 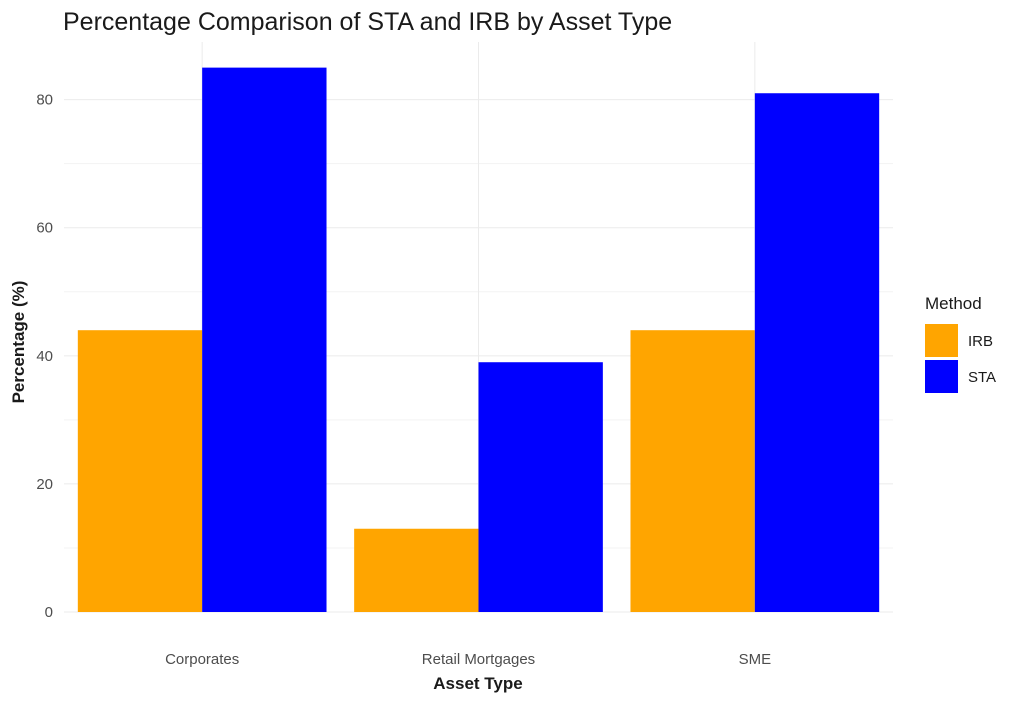 I want to click on x-tick-label: Retail Mortgages, so click(x=478, y=659).